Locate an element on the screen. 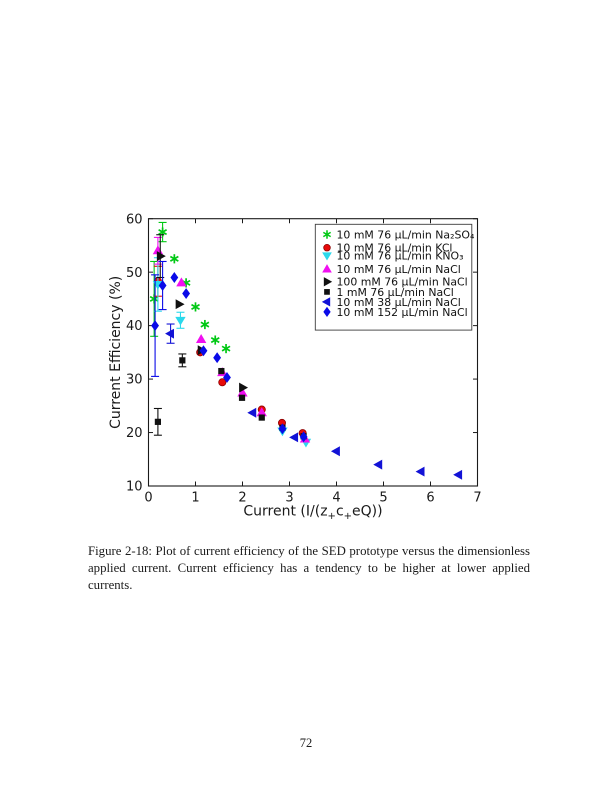 The width and height of the screenshot is (612, 792). x-axis-label: Current (I/(z+c+eQ)) is located at coordinates (312, 513).